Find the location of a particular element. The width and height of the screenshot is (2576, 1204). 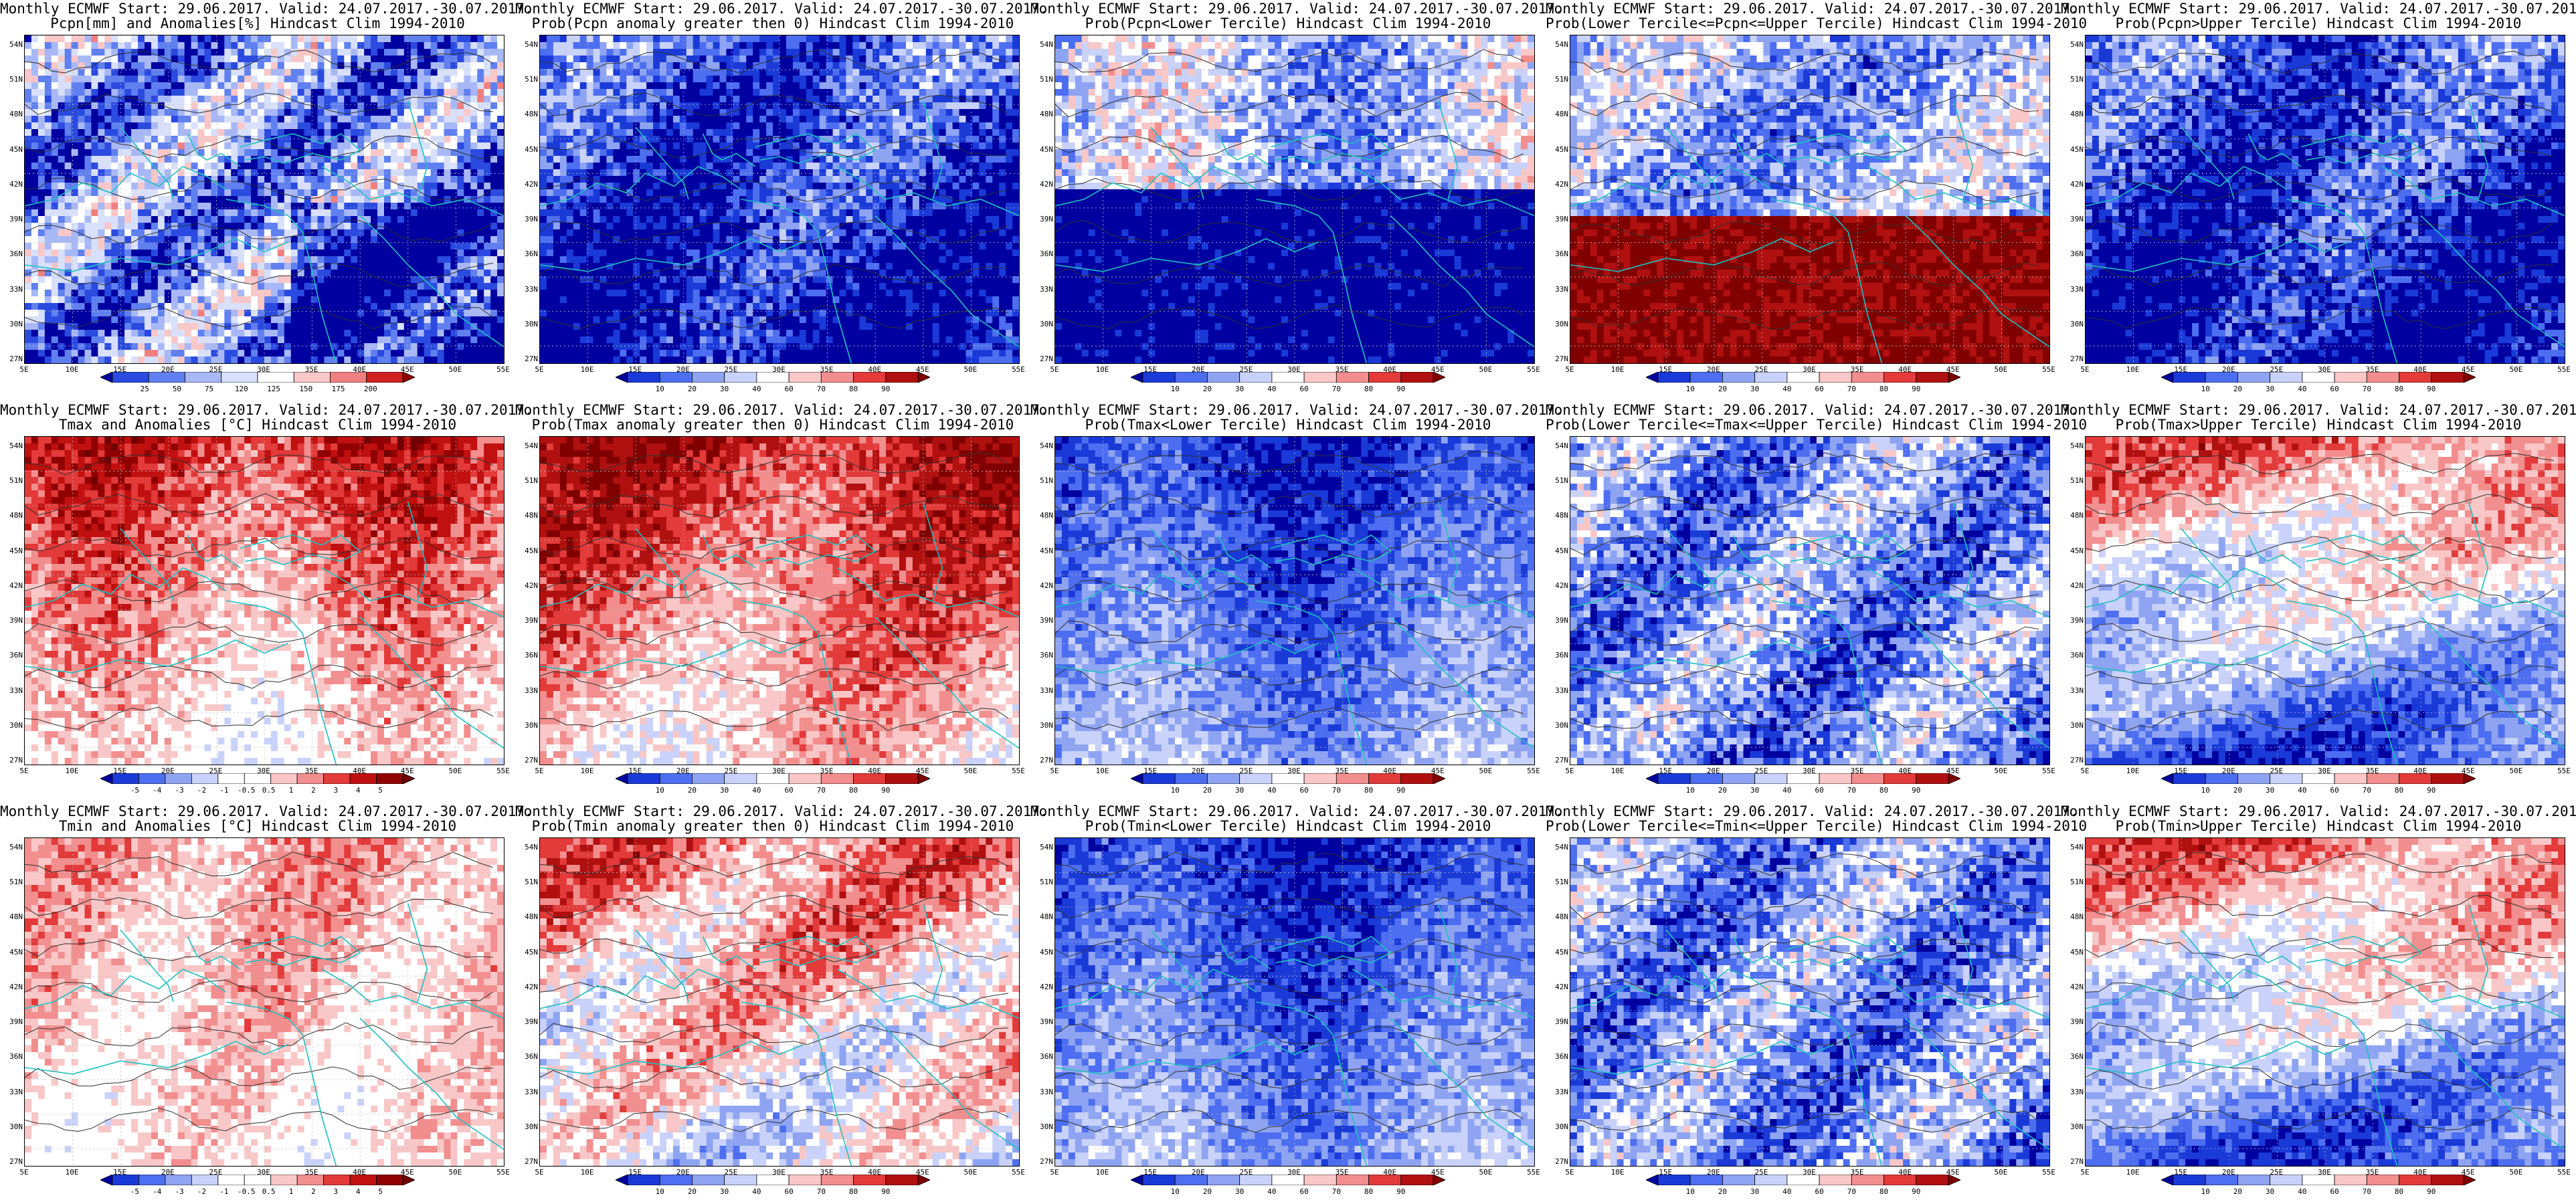

colorbar-label: -2 is located at coordinates (202, 1191).